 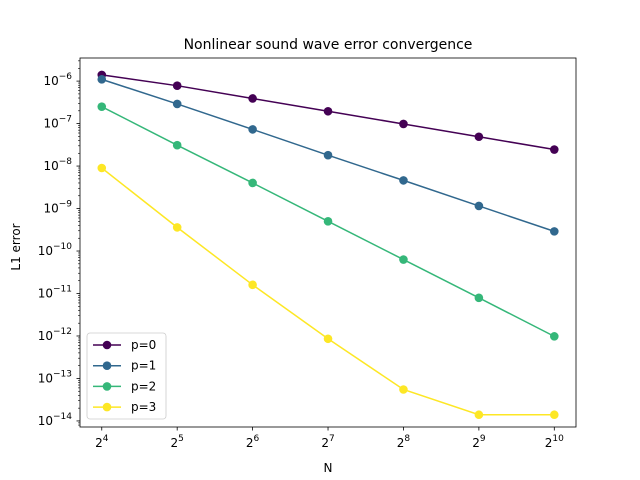 I want to click on y-tick-label: 10−6, so click(x=57, y=80).